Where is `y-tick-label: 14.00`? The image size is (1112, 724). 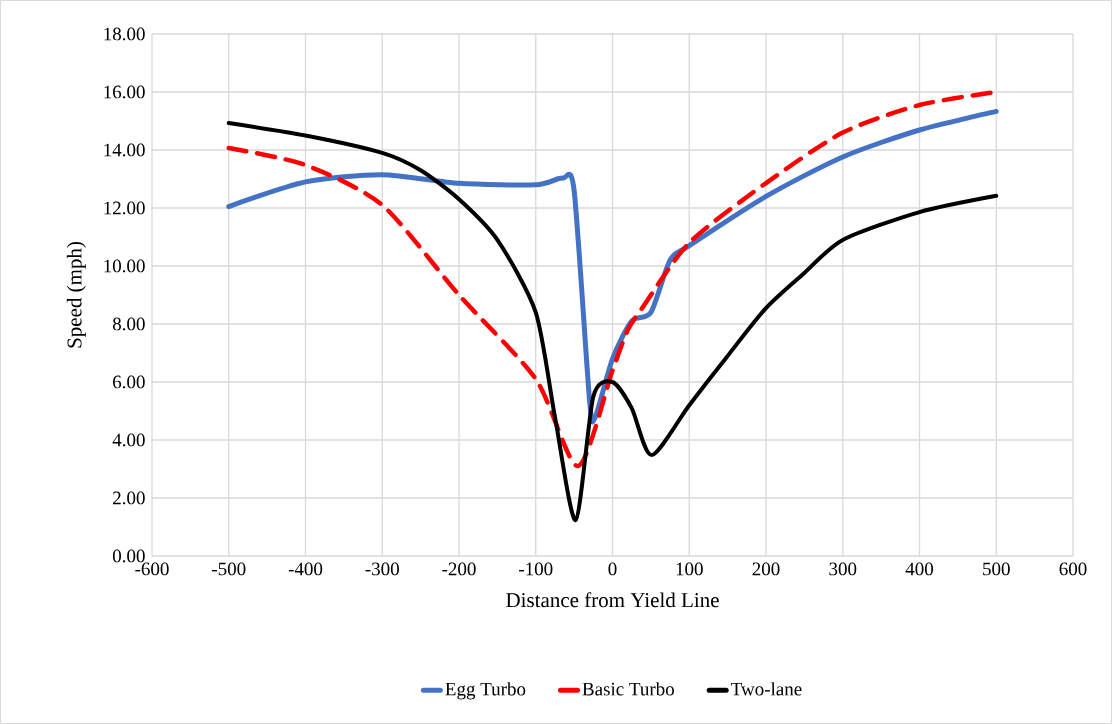 y-tick-label: 14.00 is located at coordinates (124, 150).